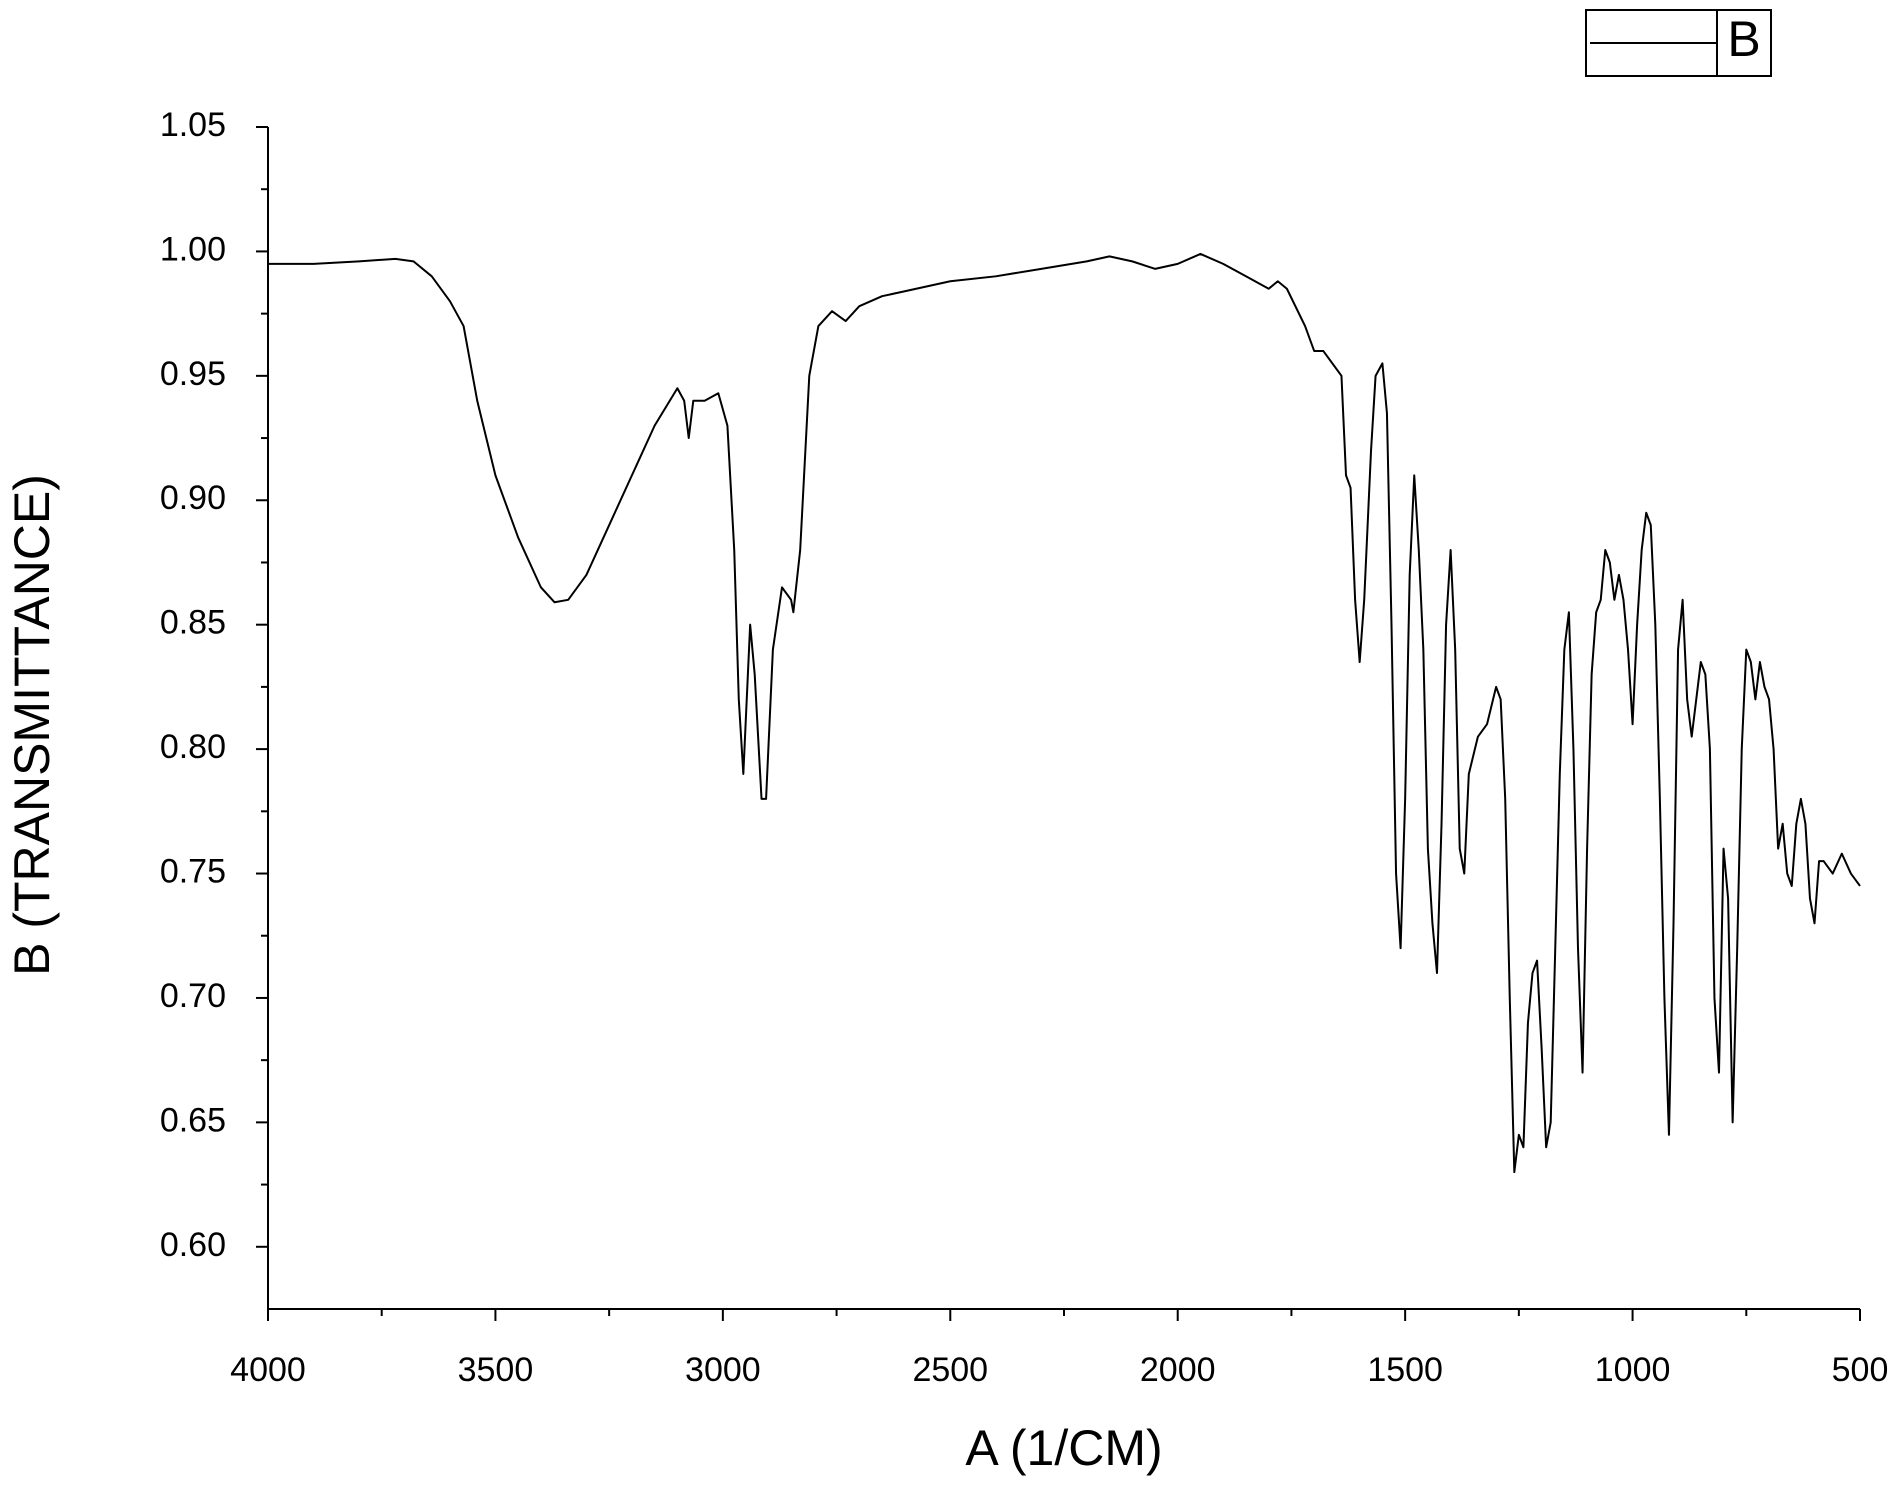  I want to click on y-tick-label: 1.00, so click(193, 249).